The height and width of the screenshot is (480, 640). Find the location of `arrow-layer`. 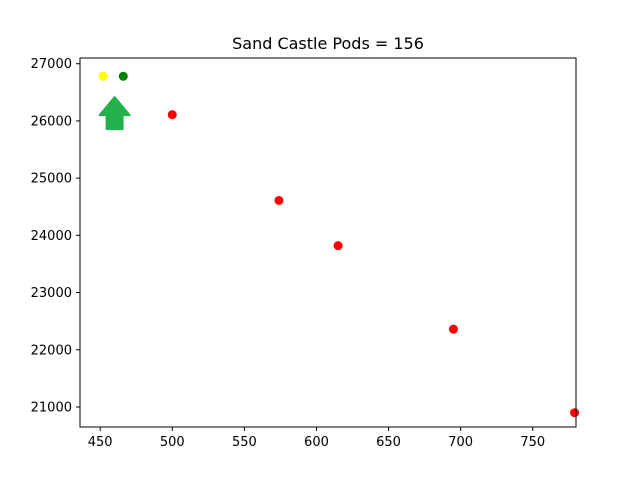

arrow-layer is located at coordinates (114, 113).